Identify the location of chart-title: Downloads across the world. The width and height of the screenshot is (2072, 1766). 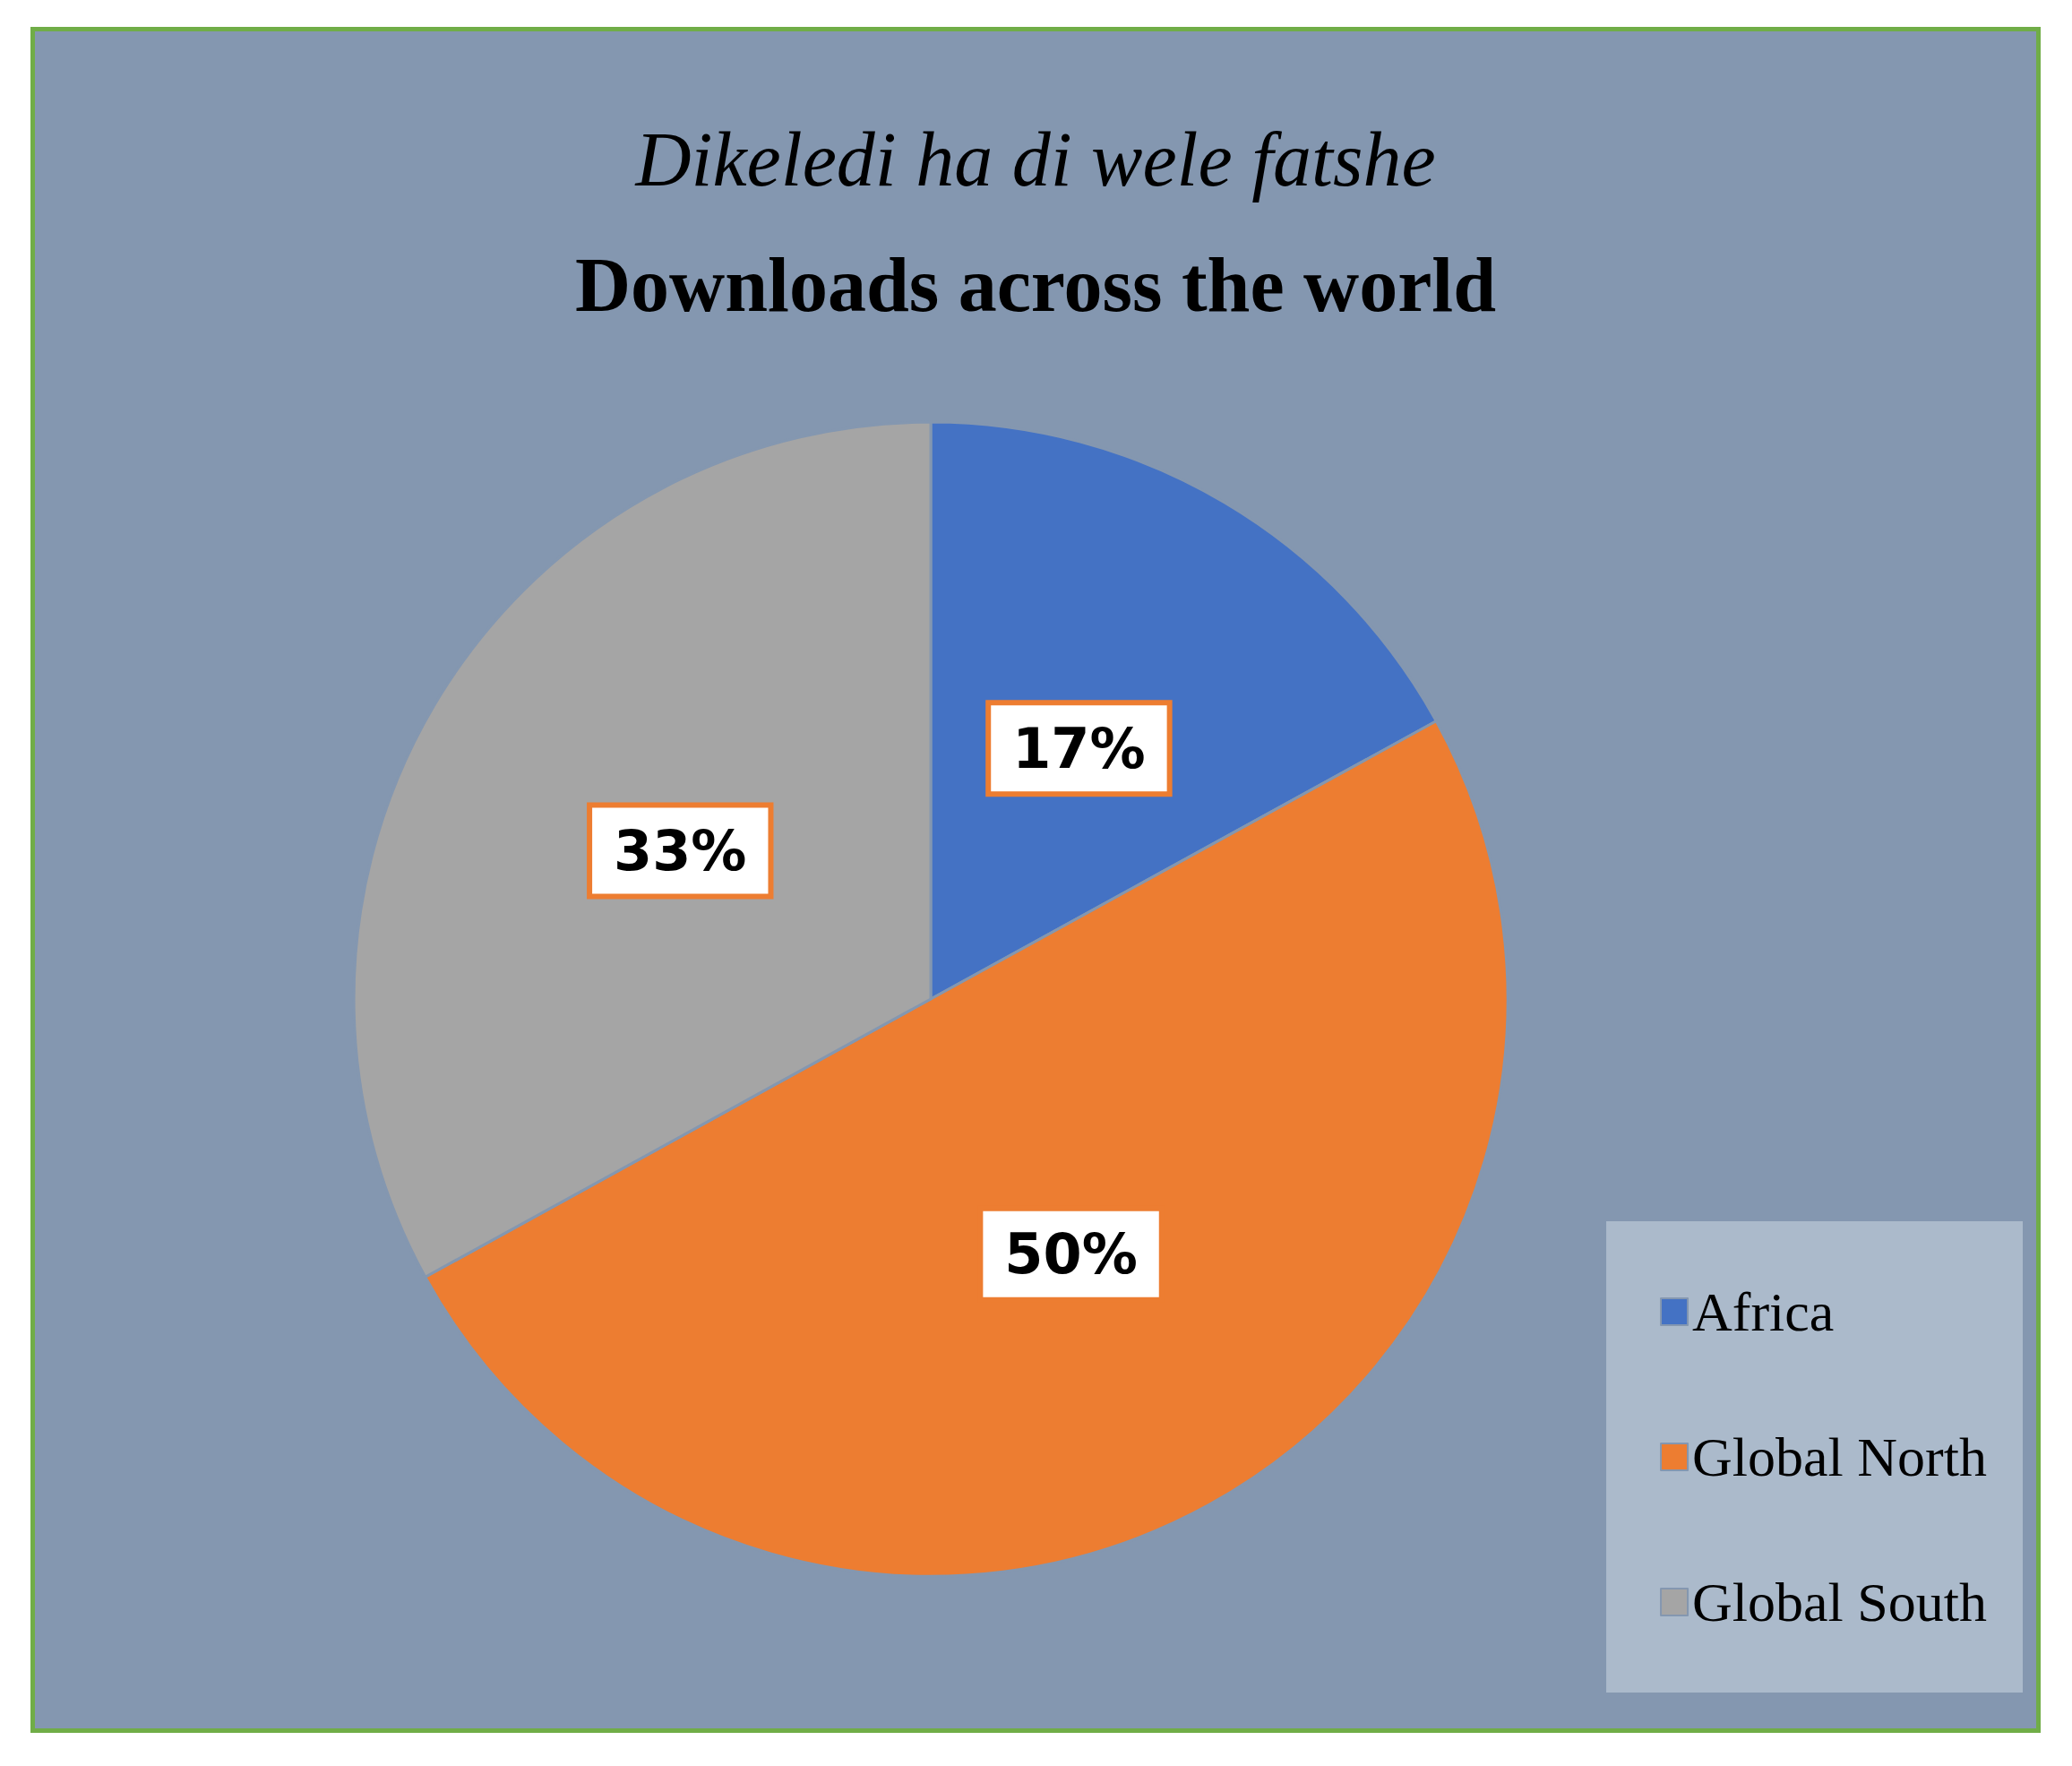
(1036, 285).